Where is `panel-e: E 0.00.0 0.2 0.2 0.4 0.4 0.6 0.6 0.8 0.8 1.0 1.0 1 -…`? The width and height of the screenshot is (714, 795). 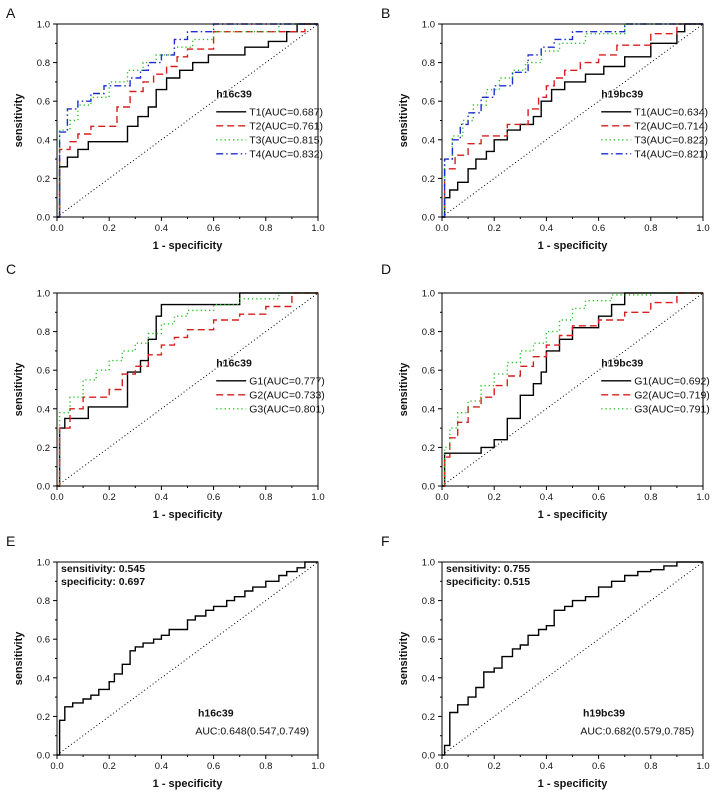 panel-e: E 0.00.0 0.2 0.2 0.4 0.4 0.6 0.6 0.8 0.8 1.0 1.0 1 -… is located at coordinates (165, 661).